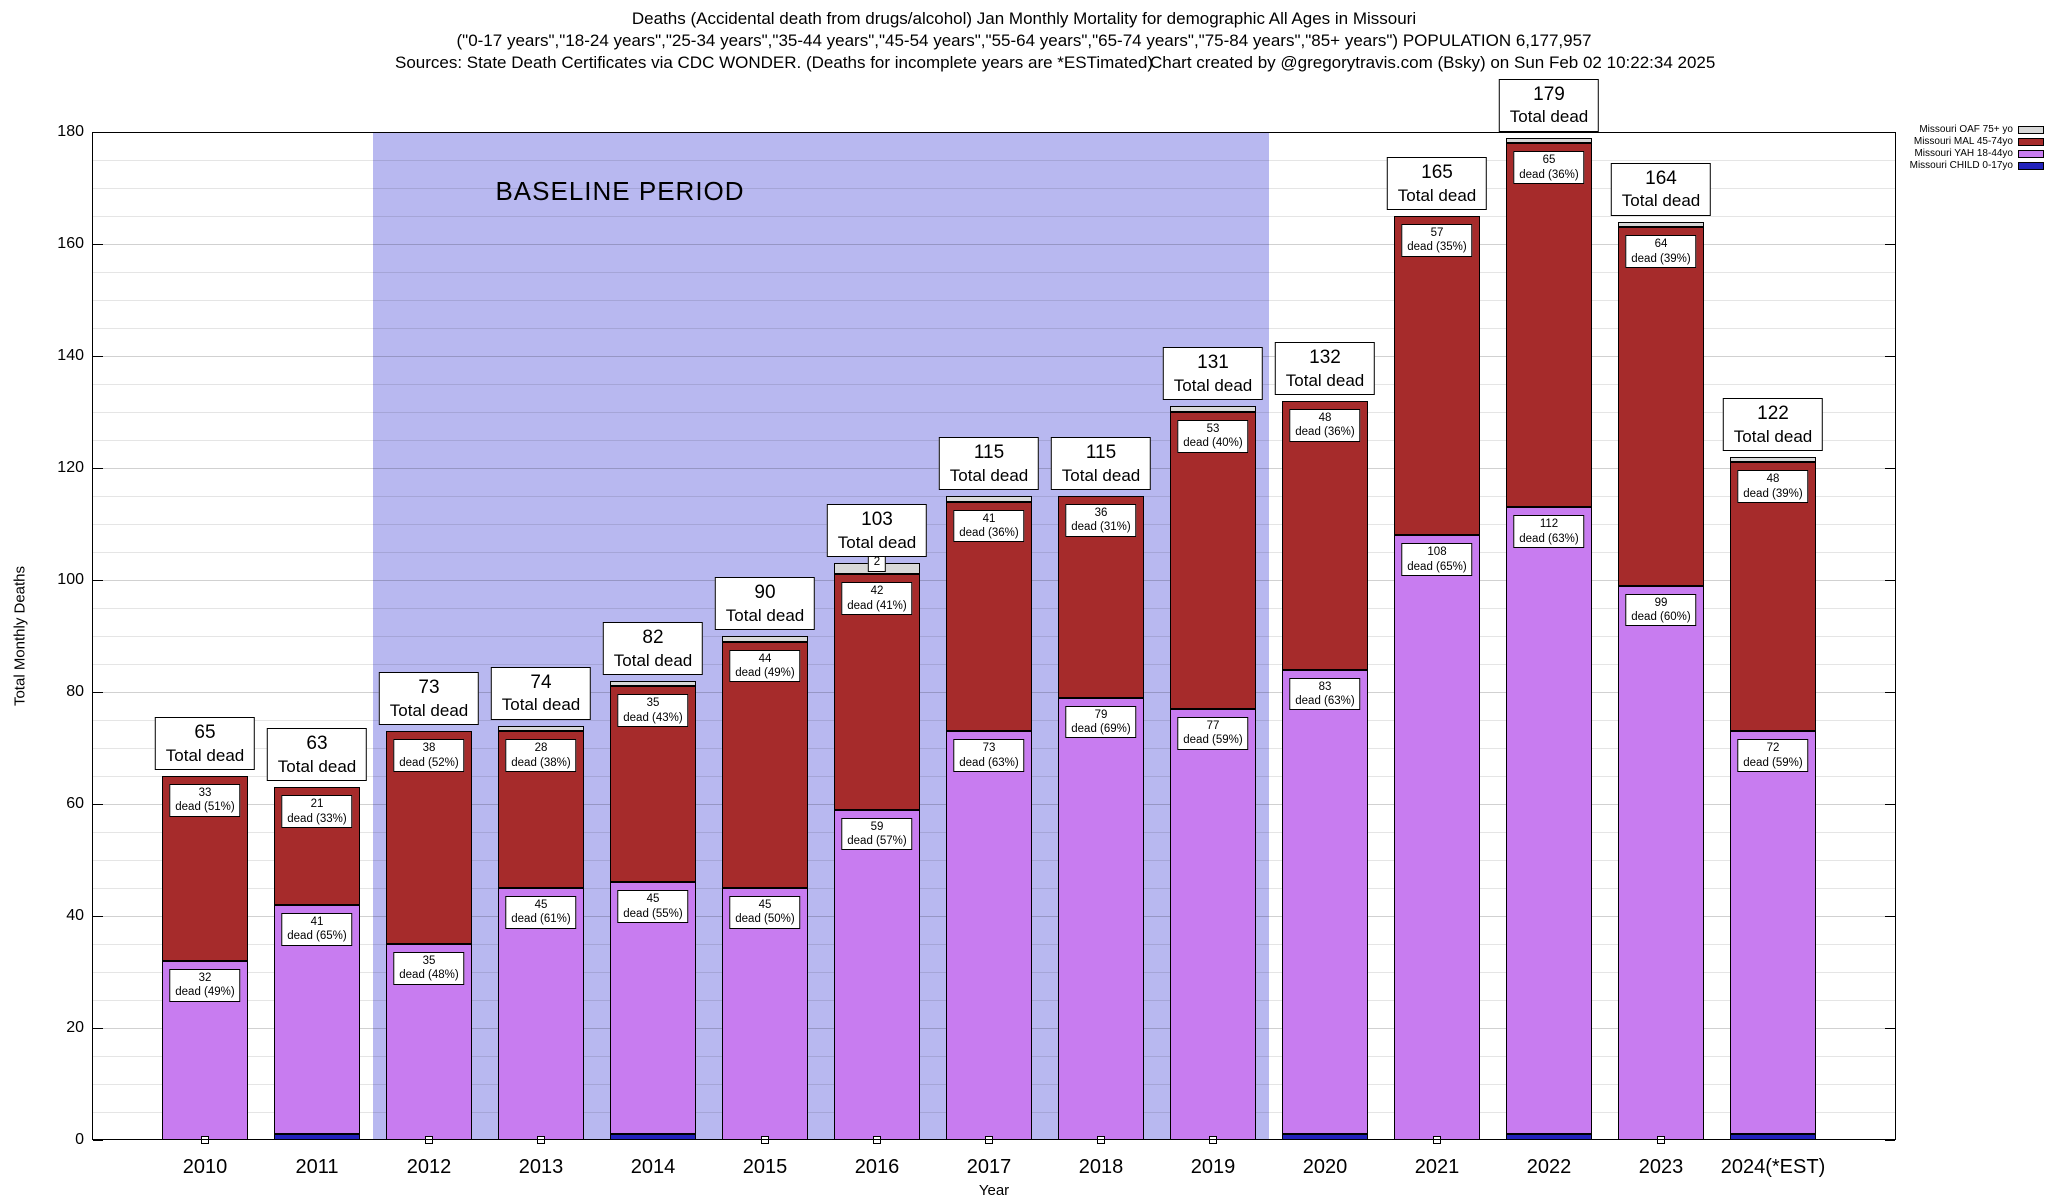  I want to click on zero-value-marker-2010, so click(205, 1140).